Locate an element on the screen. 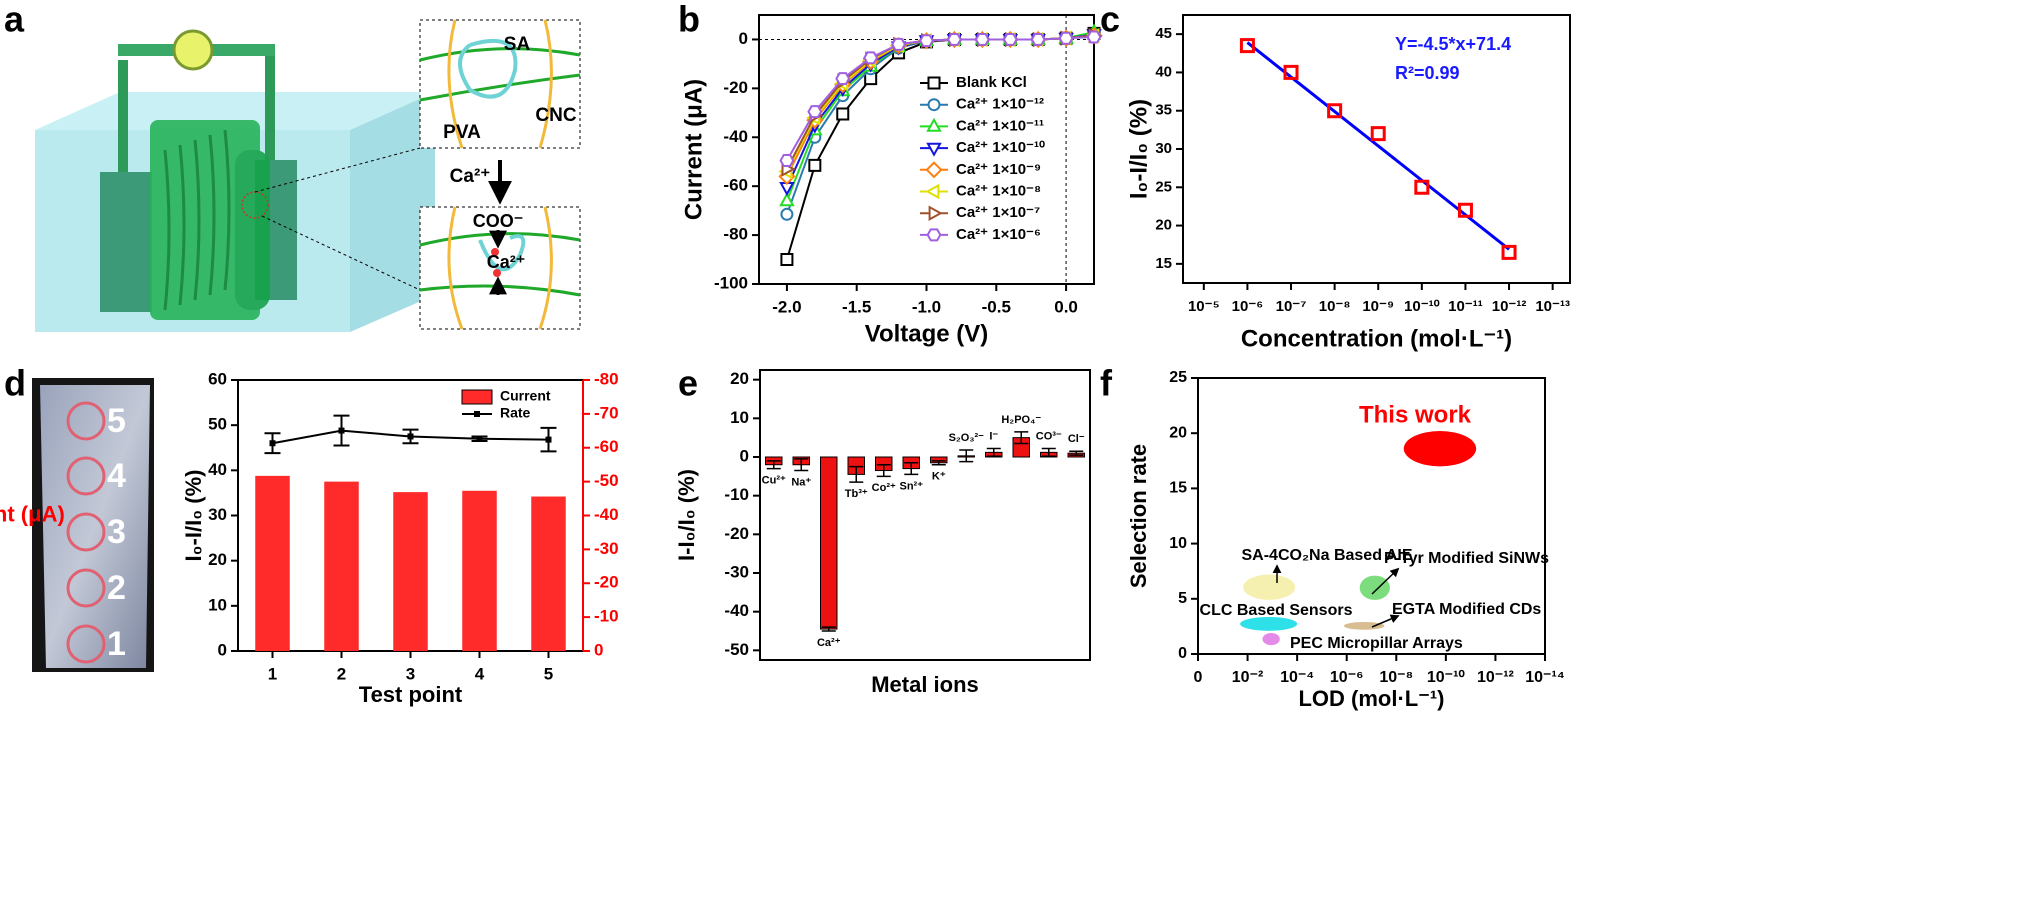  y2-tick-label: -10 is located at coordinates (606, 616).